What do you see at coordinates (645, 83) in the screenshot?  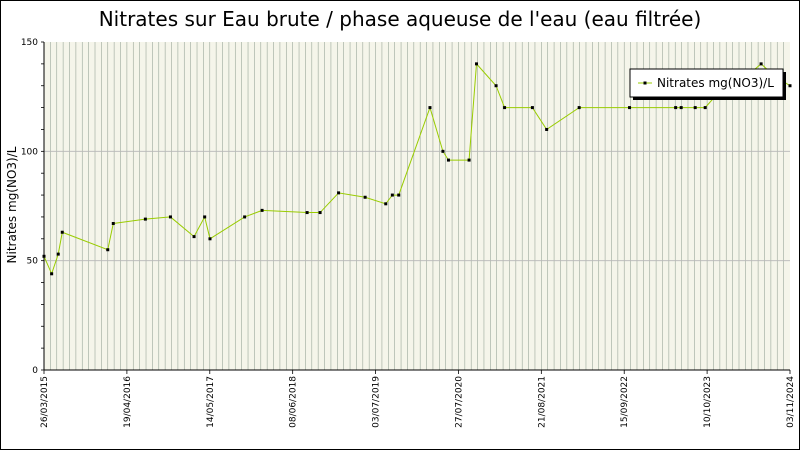 I see `legend-marker` at bounding box center [645, 83].